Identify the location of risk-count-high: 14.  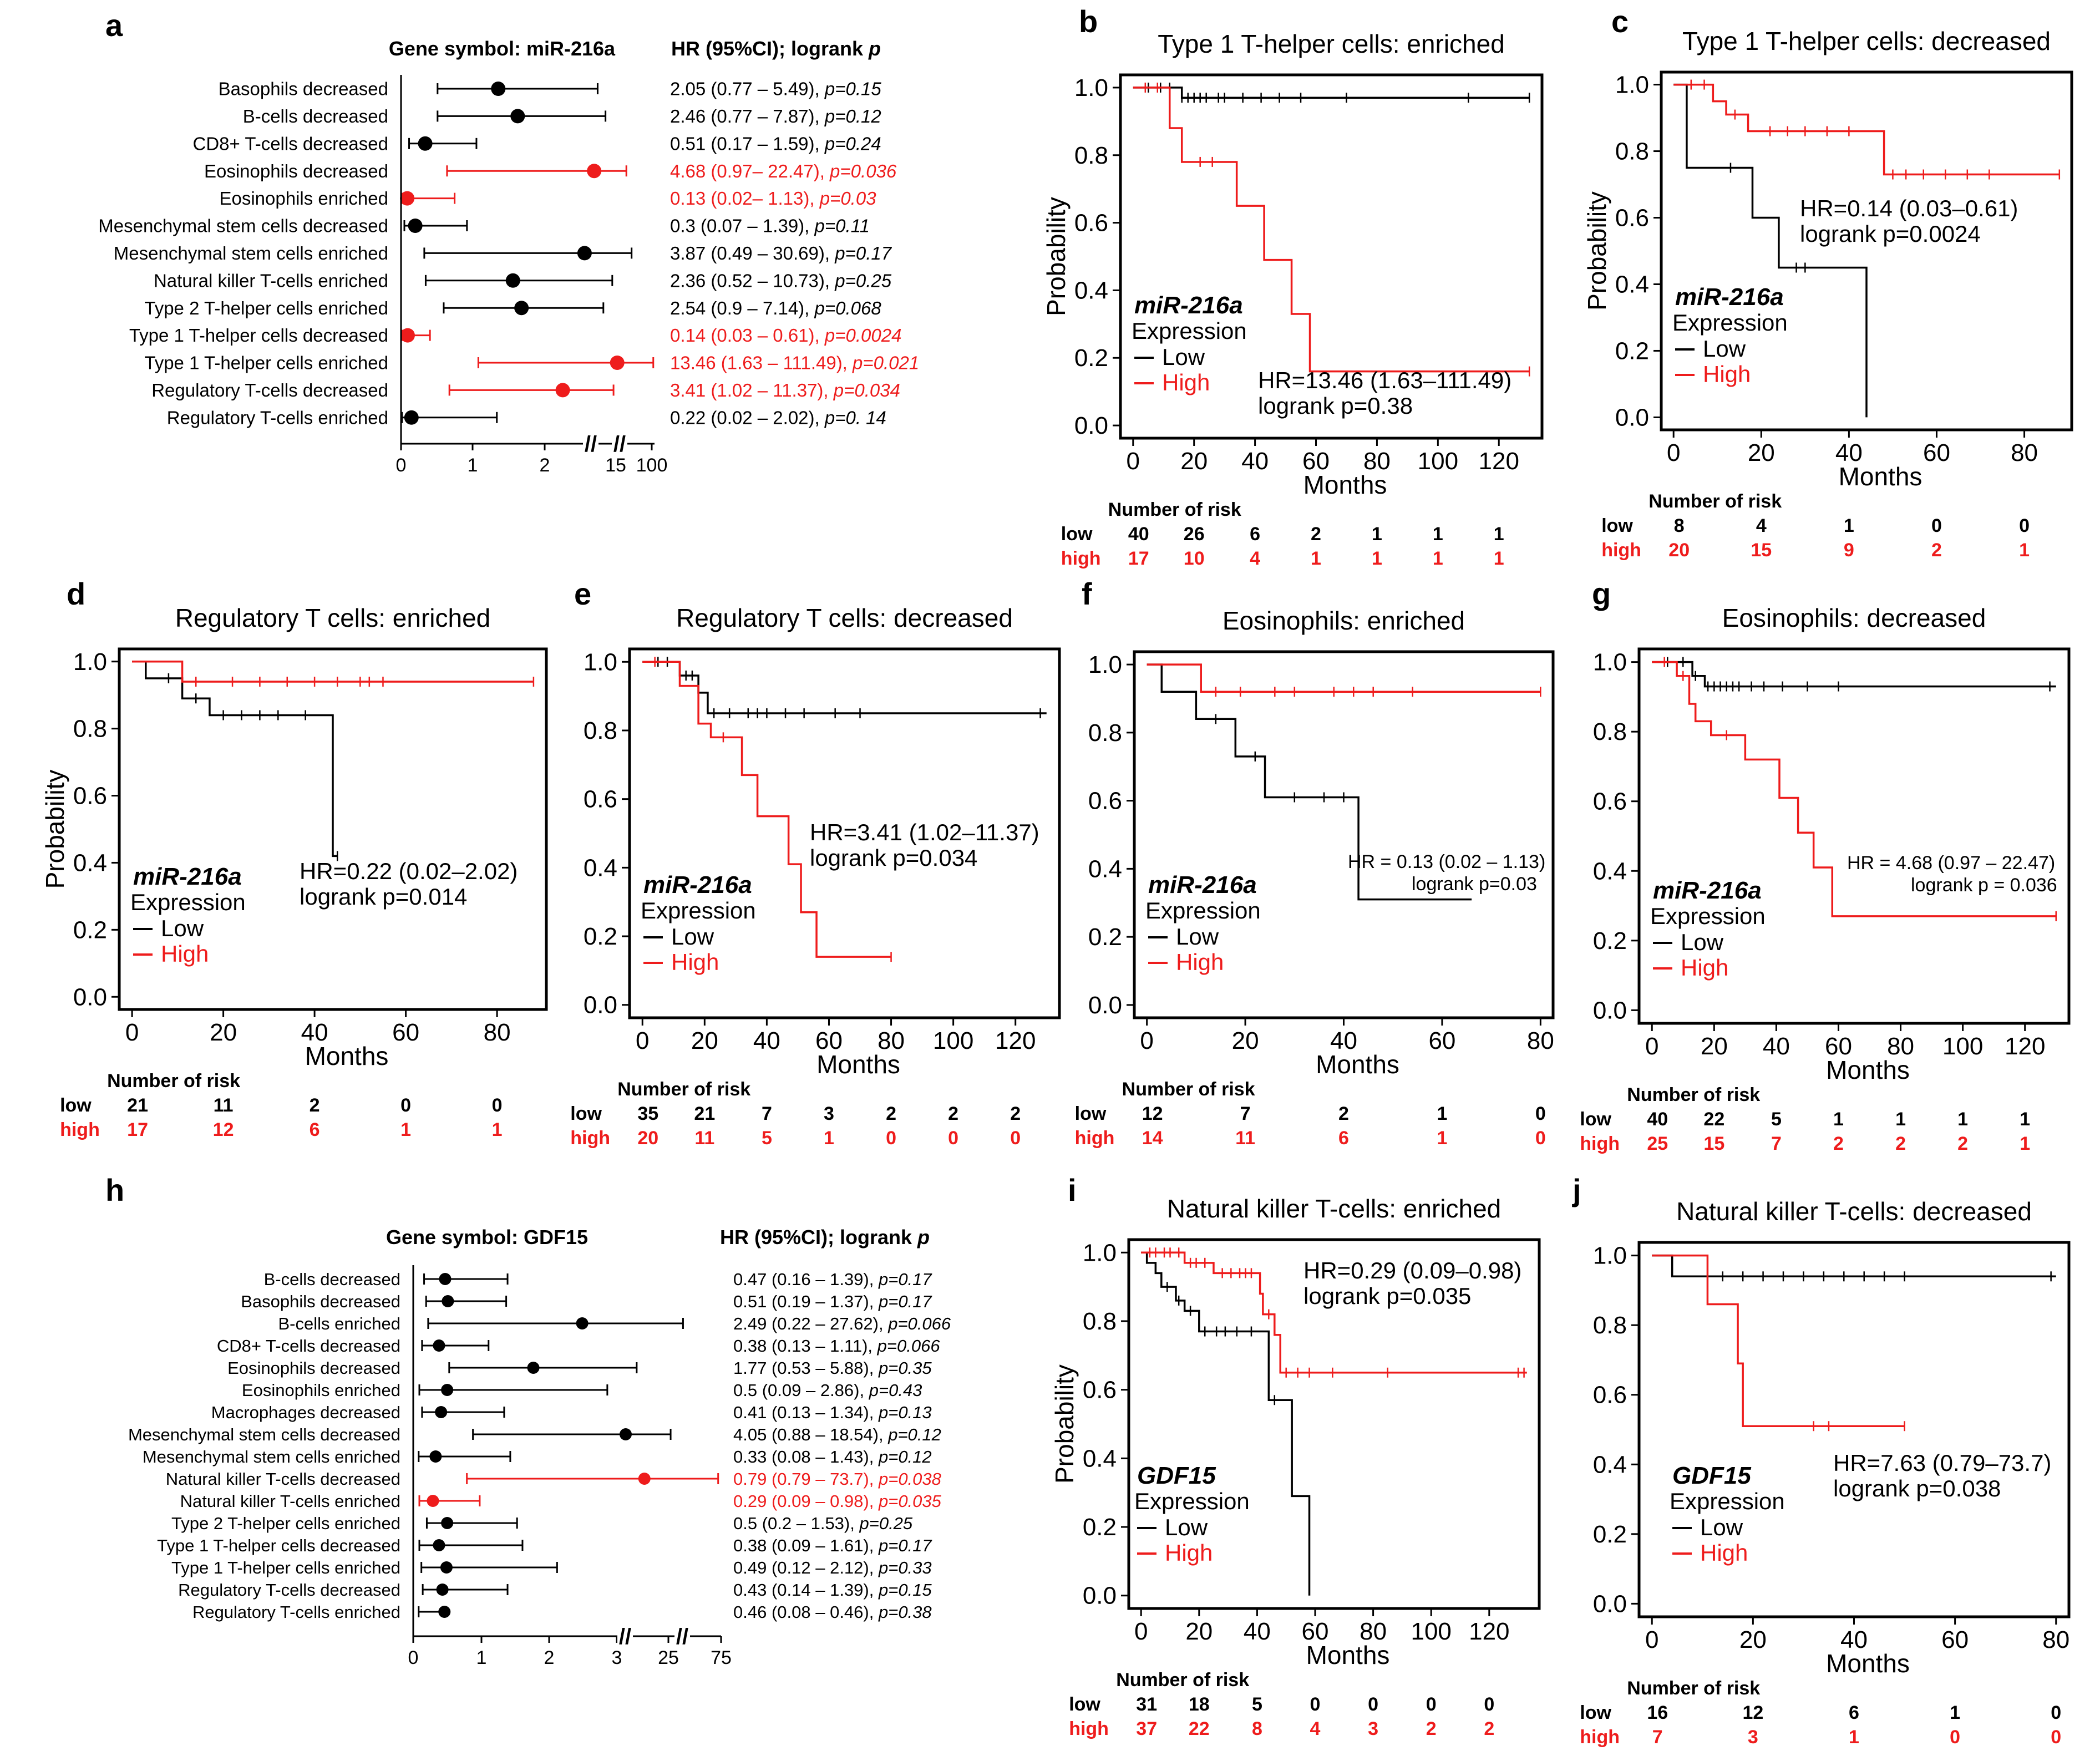
(1153, 1138).